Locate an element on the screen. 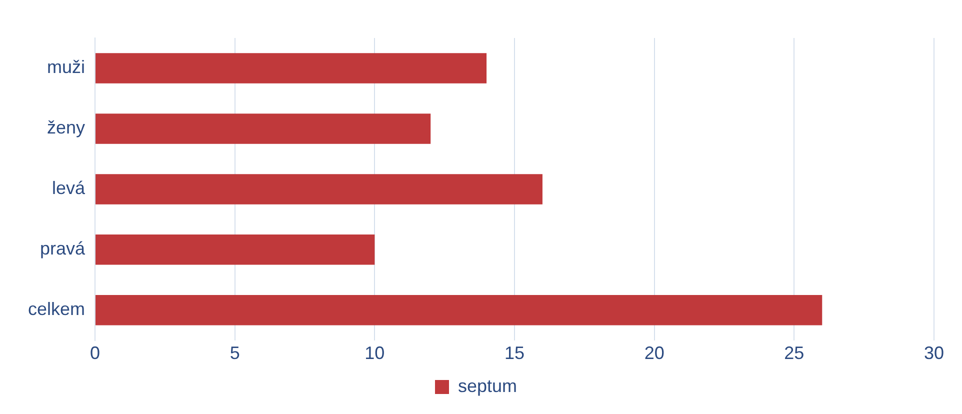 The width and height of the screenshot is (962, 414). y-tick-label: muži is located at coordinates (66, 67).